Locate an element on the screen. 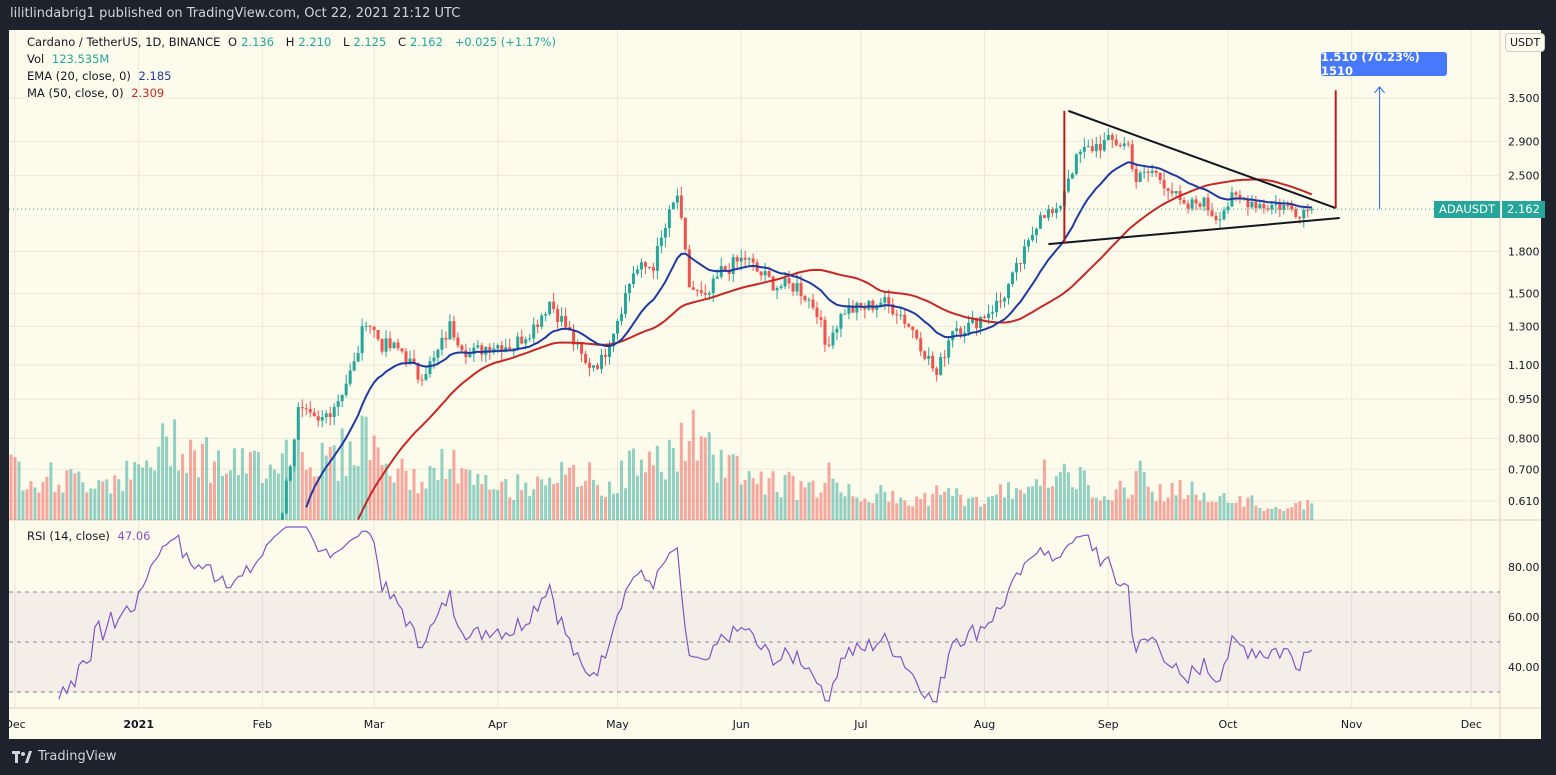  volume-legend: Vol 123.535M is located at coordinates (68, 59).